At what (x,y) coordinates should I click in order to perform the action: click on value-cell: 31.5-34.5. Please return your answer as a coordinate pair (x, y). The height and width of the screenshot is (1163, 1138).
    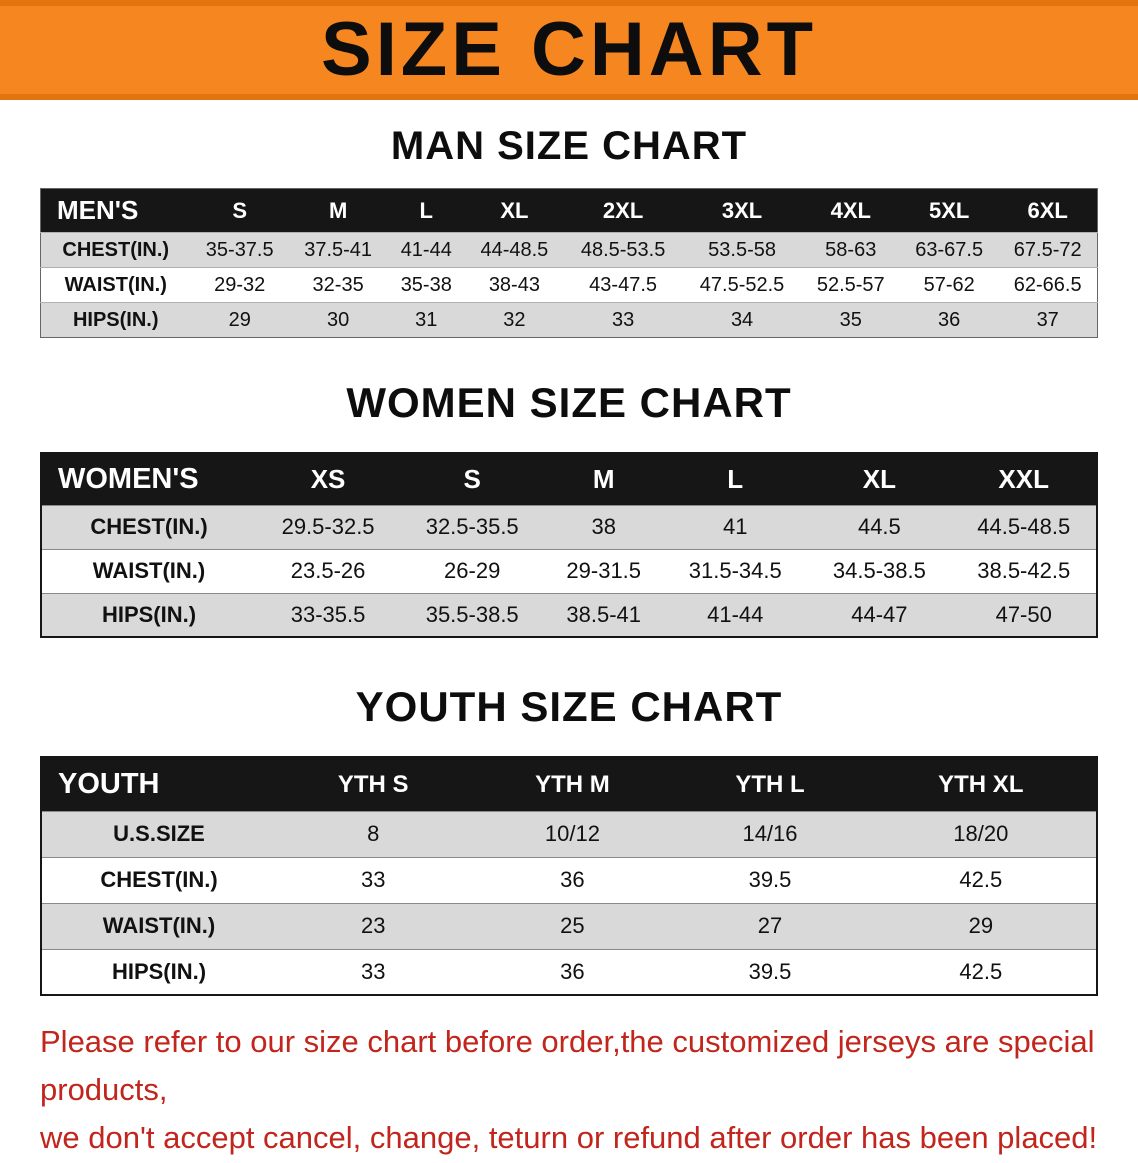
    Looking at the image, I should click on (735, 571).